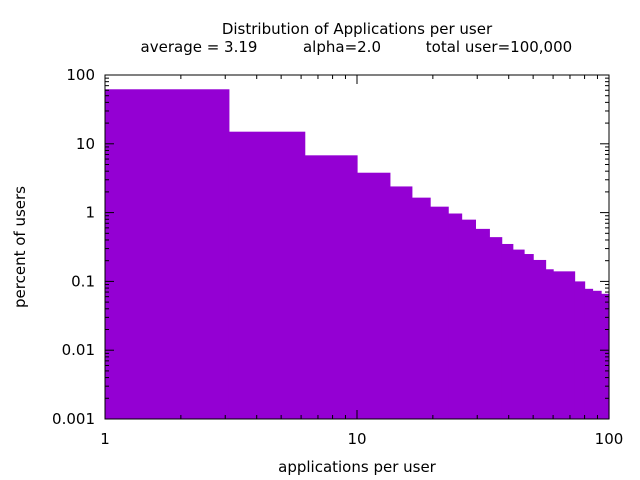 The width and height of the screenshot is (640, 480). I want to click on y-tick-label: 0.1, so click(83, 281).